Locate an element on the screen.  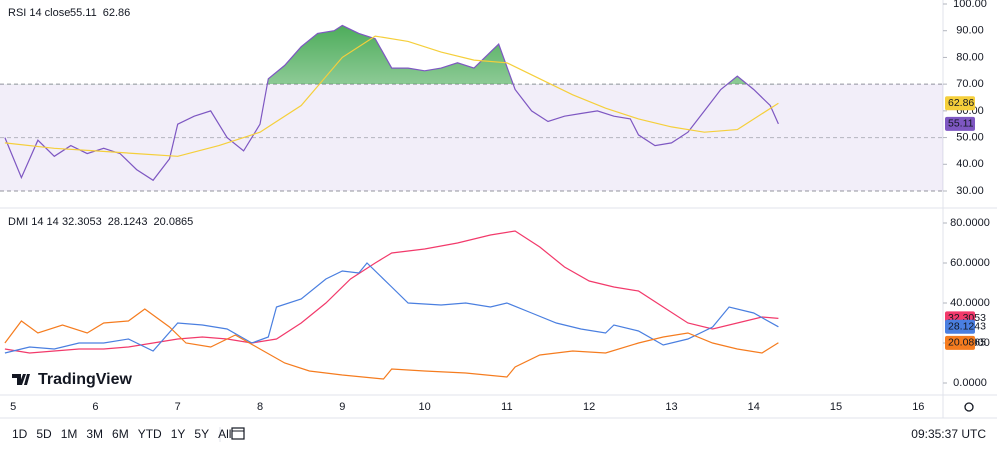
range-button: 1M is located at coordinates (69, 434).